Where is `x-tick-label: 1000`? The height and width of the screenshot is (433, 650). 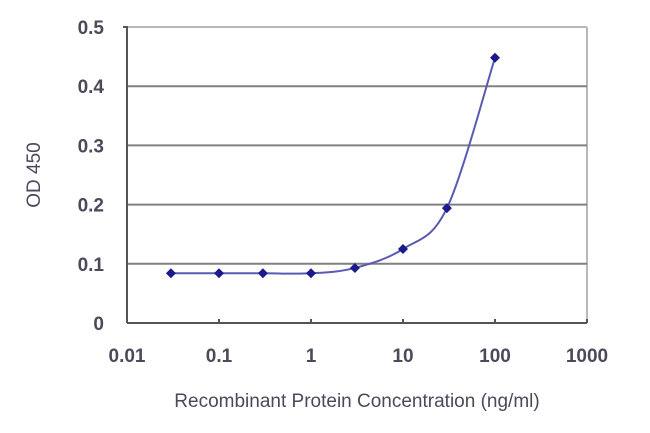 x-tick-label: 1000 is located at coordinates (587, 356).